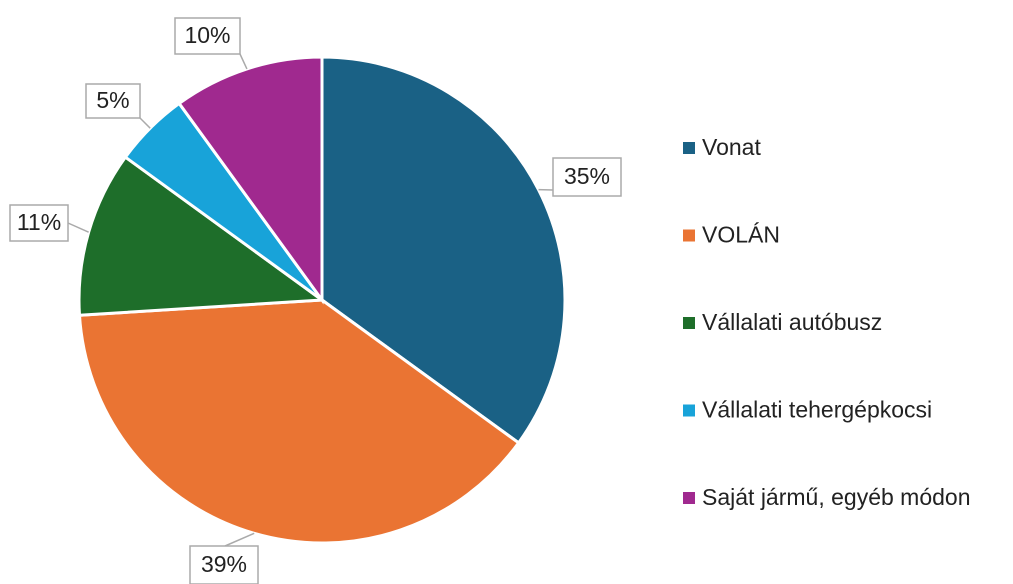 The width and height of the screenshot is (1013, 584). What do you see at coordinates (731, 147) in the screenshot?
I see `legend-label: Vonat` at bounding box center [731, 147].